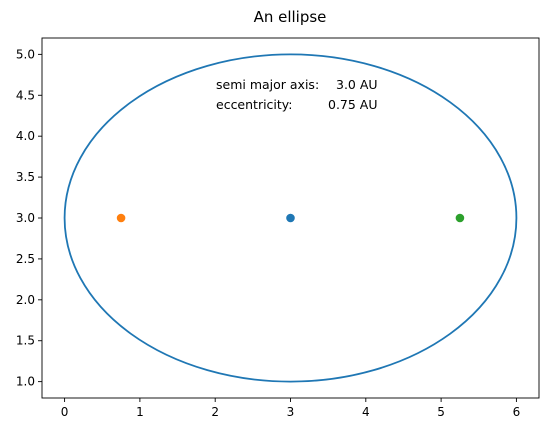 Image resolution: width=549 pixels, height=433 pixels. I want to click on y-tick-label: 3.0, so click(25, 218).